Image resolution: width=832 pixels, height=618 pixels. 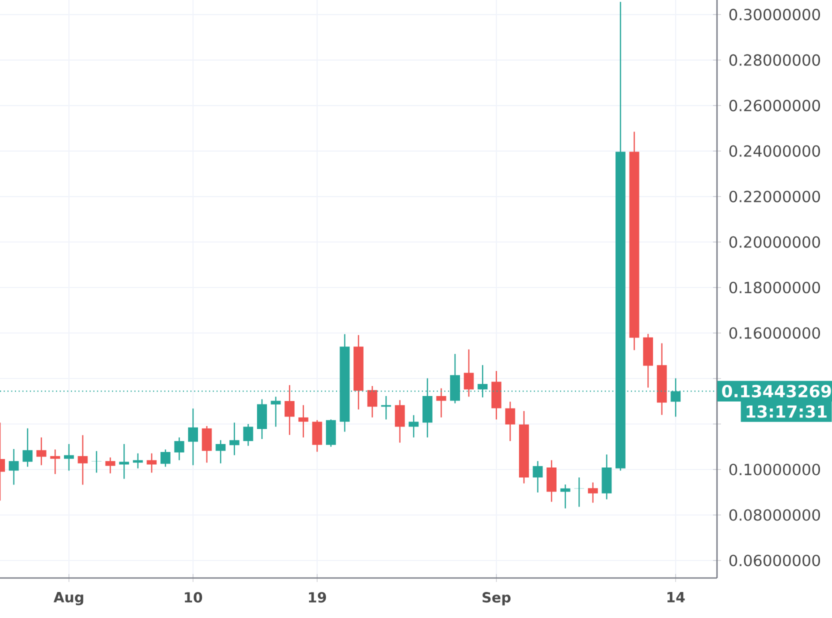 What do you see at coordinates (774, 515) in the screenshot?
I see `y-tick-label: 0.08000000` at bounding box center [774, 515].